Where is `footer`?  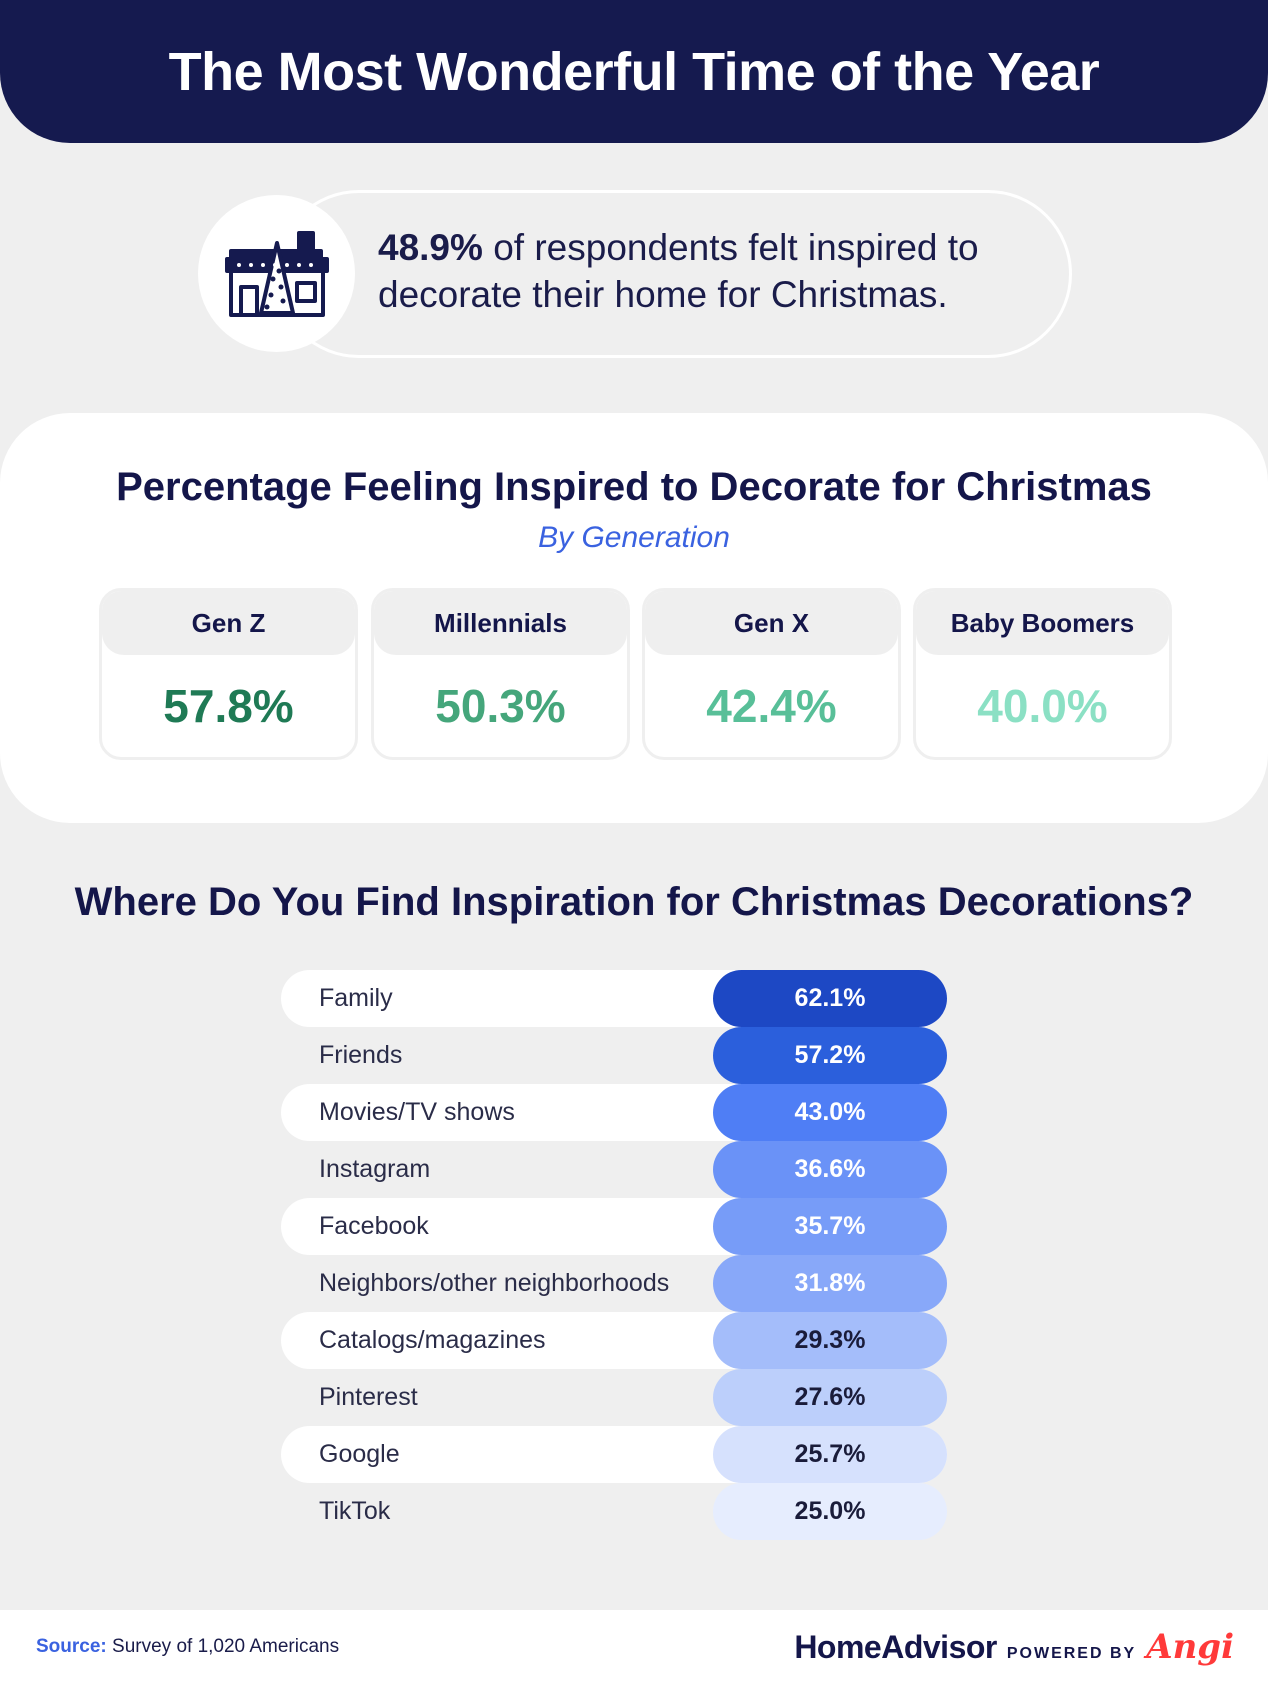
footer is located at coordinates (634, 1650).